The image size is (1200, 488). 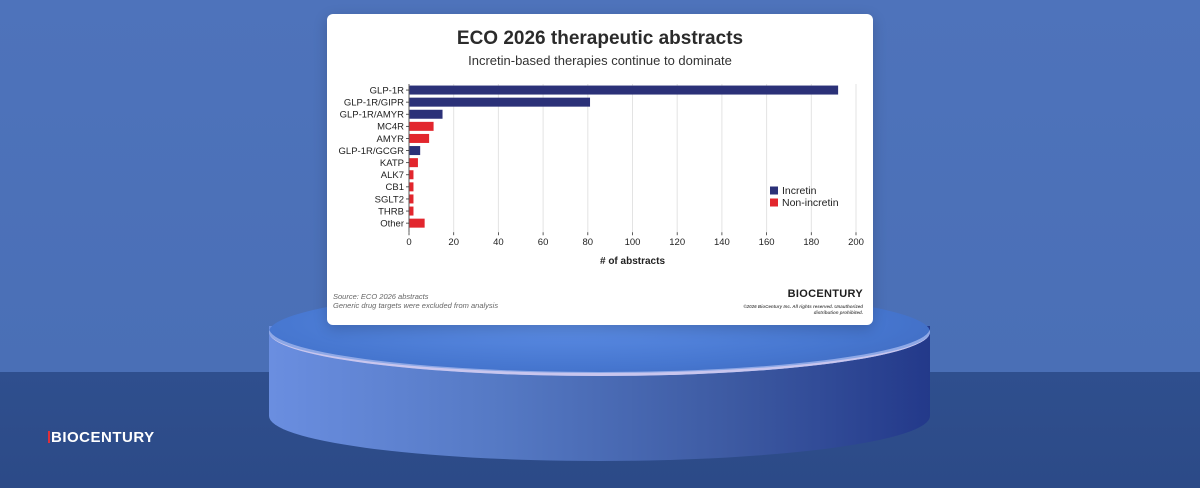 I want to click on chart-title: ECO 2026 therapeutic abstracts, so click(x=600, y=38).